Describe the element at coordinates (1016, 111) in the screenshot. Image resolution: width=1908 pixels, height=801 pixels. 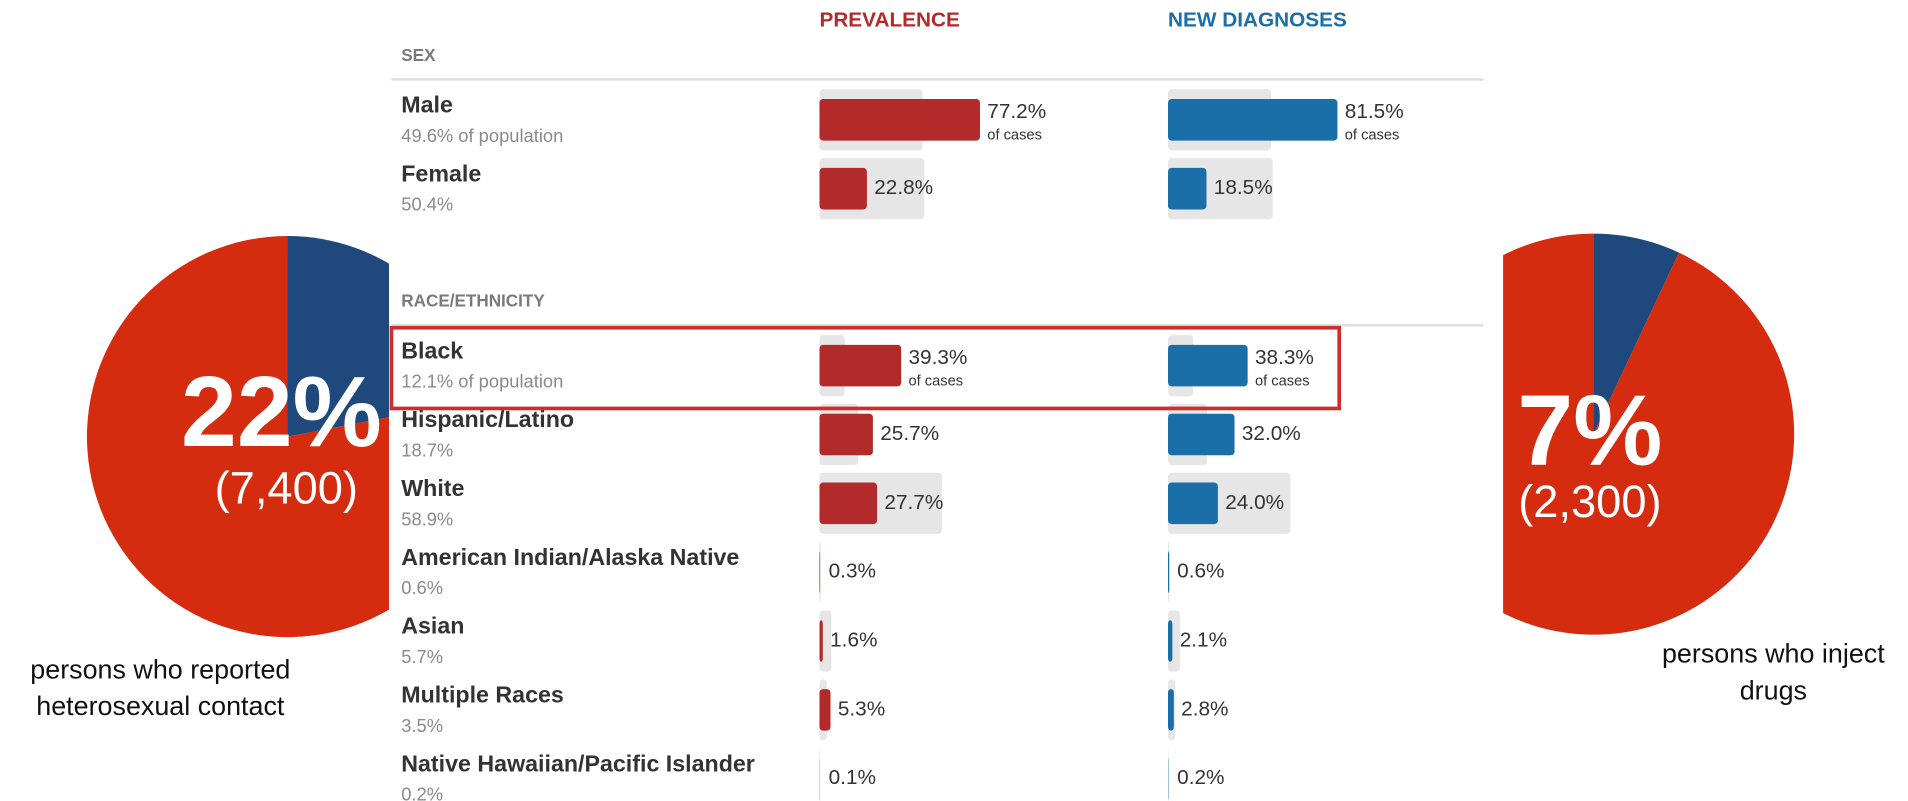
I see `value-label: 77.2%` at that location.